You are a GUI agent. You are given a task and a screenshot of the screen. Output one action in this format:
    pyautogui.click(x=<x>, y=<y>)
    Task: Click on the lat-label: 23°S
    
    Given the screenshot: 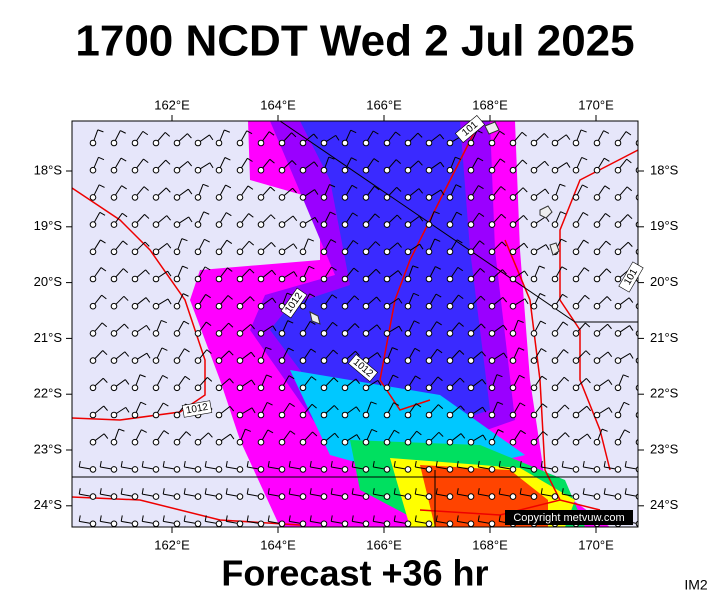 What is the action you would take?
    pyautogui.click(x=48, y=448)
    